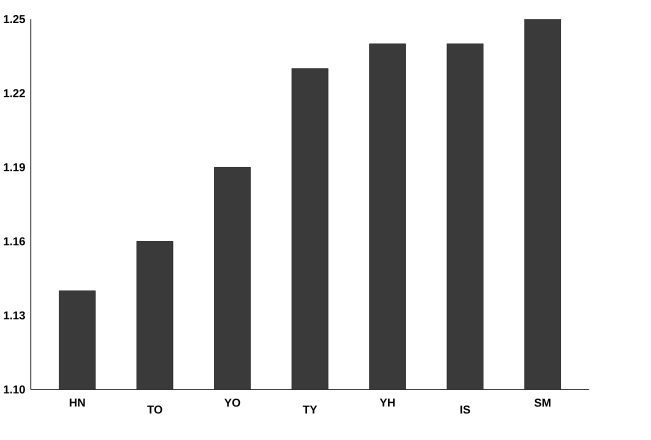 This screenshot has width=651, height=440. Describe the element at coordinates (154, 410) in the screenshot. I see `x-tick-label: TO` at that location.